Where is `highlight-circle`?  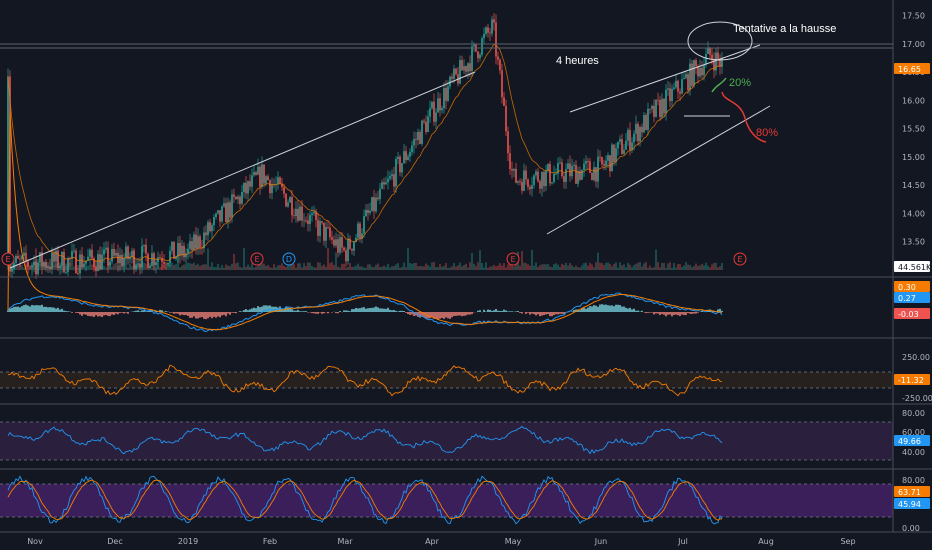 highlight-circle is located at coordinates (720, 41).